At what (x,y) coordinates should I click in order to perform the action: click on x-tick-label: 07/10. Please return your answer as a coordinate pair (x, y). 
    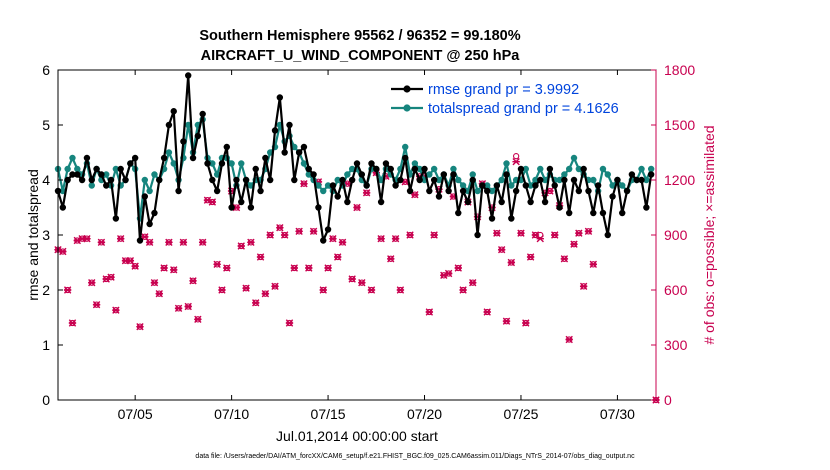
    Looking at the image, I should click on (231, 414).